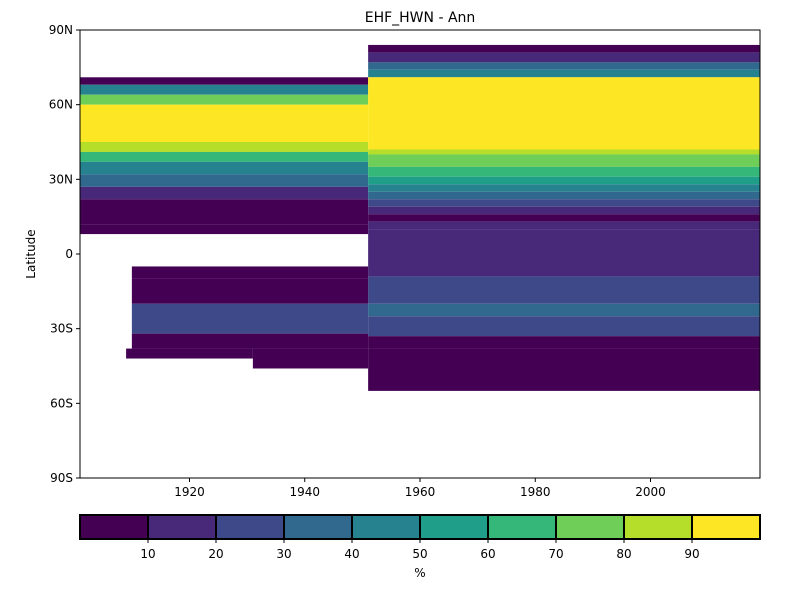 This screenshot has width=800, height=604. I want to click on colorbar-tick-label: 50, so click(419, 554).